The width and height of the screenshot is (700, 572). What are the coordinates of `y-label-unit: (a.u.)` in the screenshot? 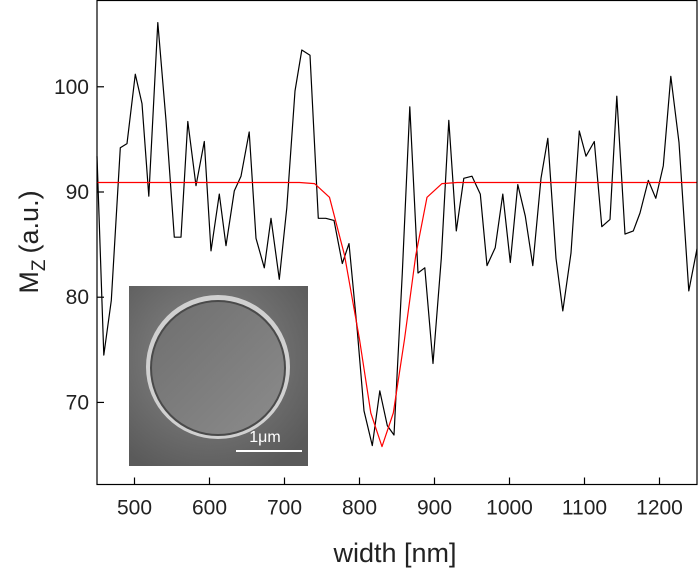 It's located at (29, 221).